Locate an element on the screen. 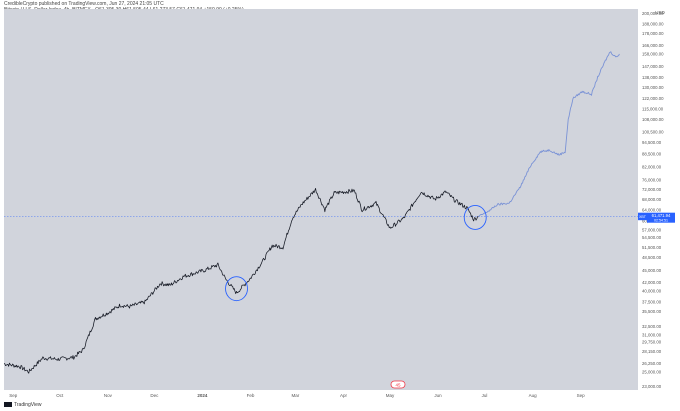 This screenshot has width=680, height=411. y-tick-label: 37,500.00 is located at coordinates (652, 302).